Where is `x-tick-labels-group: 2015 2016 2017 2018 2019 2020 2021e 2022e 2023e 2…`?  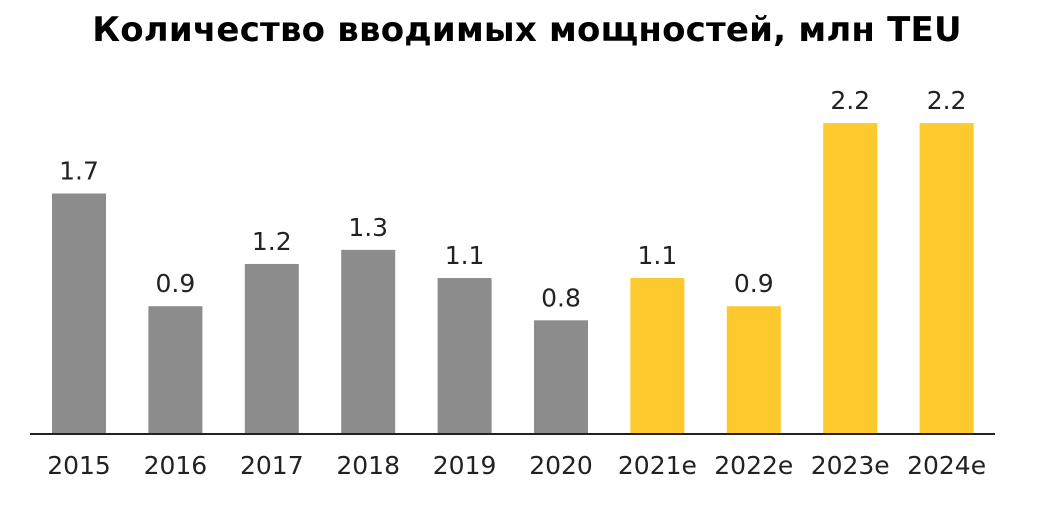 x-tick-labels-group: 2015 2016 2017 2018 2019 2020 2021e 2022e 2023e 2… is located at coordinates (516, 465).